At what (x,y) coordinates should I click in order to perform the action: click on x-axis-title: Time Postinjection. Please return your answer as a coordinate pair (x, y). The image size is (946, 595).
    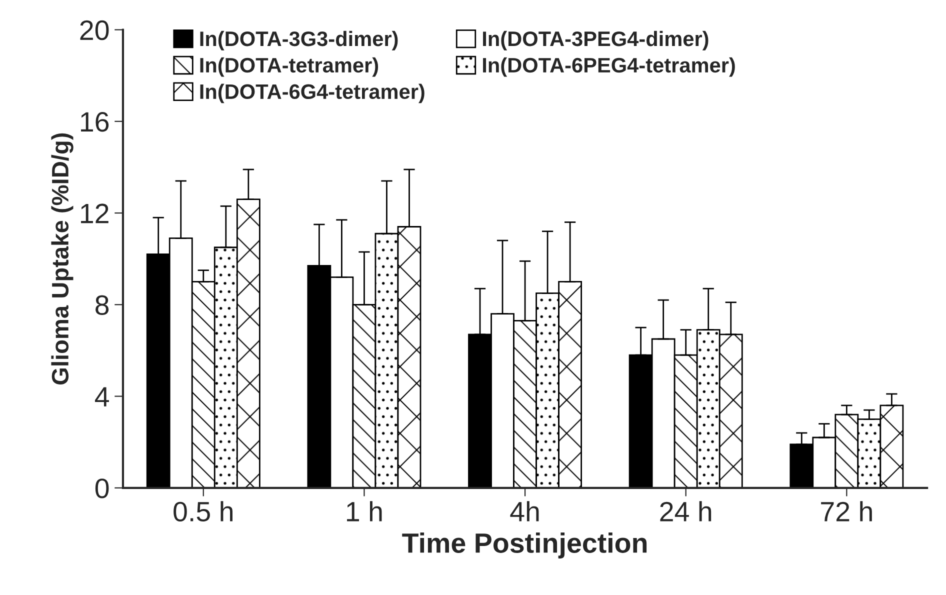
    Looking at the image, I should click on (524, 545).